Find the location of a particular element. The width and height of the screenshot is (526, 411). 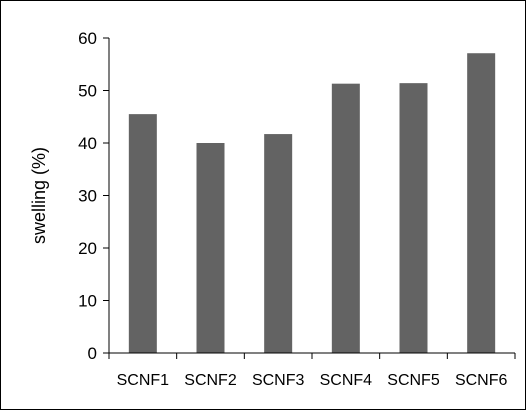

bar-scnf1 is located at coordinates (142, 234).